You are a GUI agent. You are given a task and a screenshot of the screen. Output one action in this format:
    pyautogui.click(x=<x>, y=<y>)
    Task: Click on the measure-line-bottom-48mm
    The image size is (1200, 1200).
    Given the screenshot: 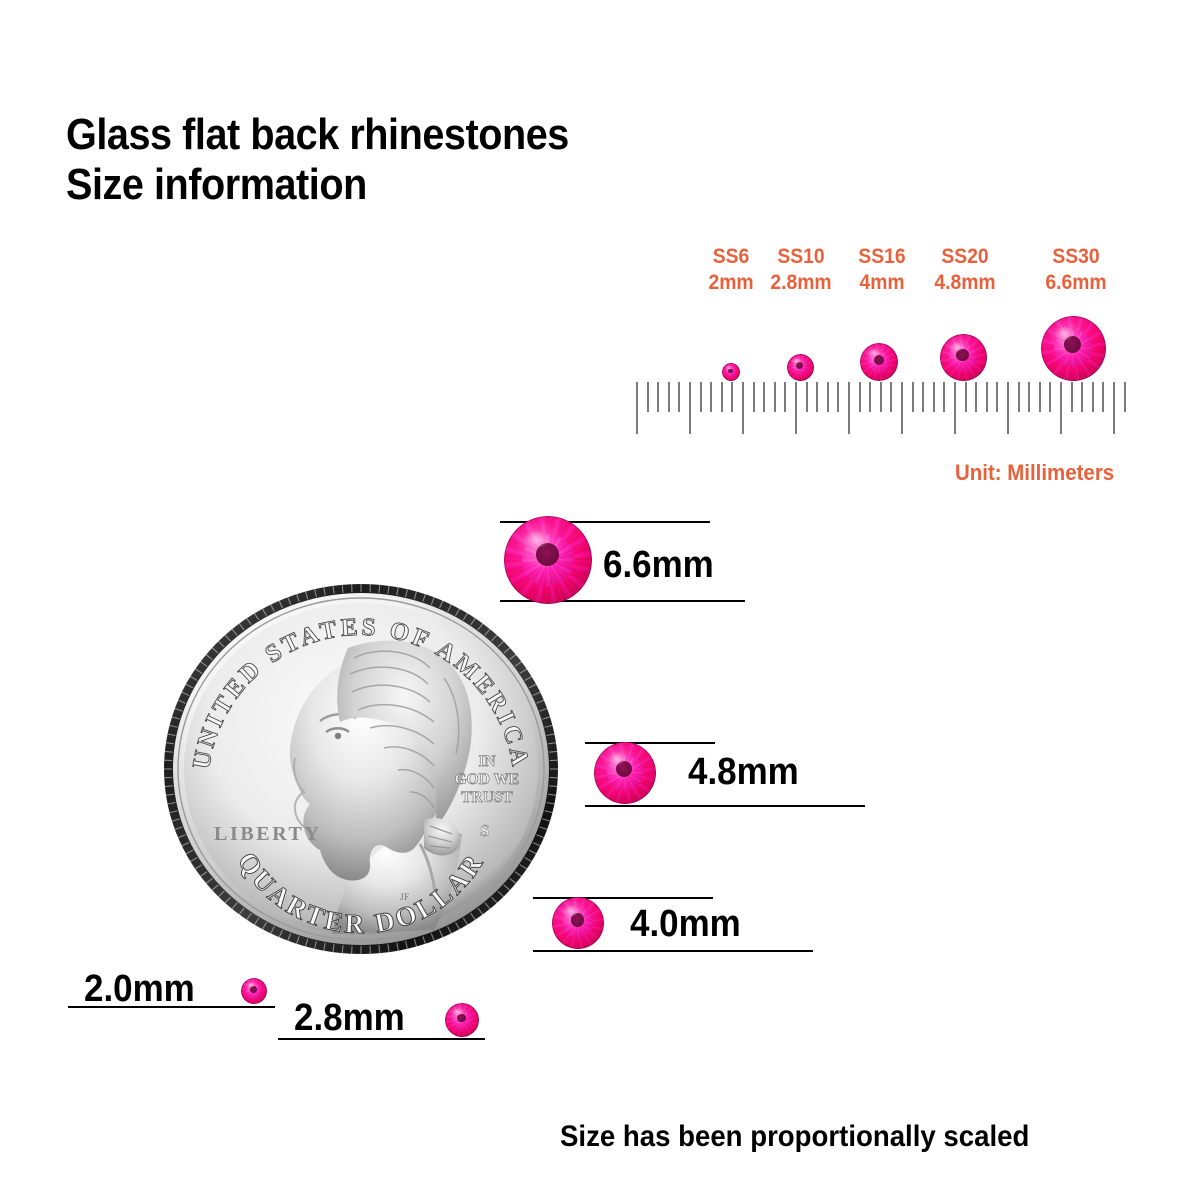 What is the action you would take?
    pyautogui.click(x=725, y=806)
    